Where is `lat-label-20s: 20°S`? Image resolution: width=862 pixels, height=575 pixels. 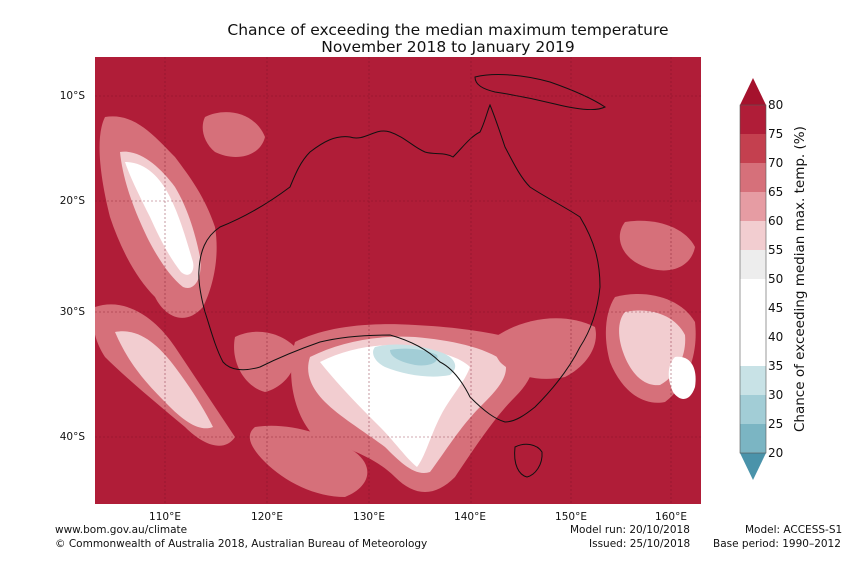 lat-label-20s: 20°S is located at coordinates (72, 201).